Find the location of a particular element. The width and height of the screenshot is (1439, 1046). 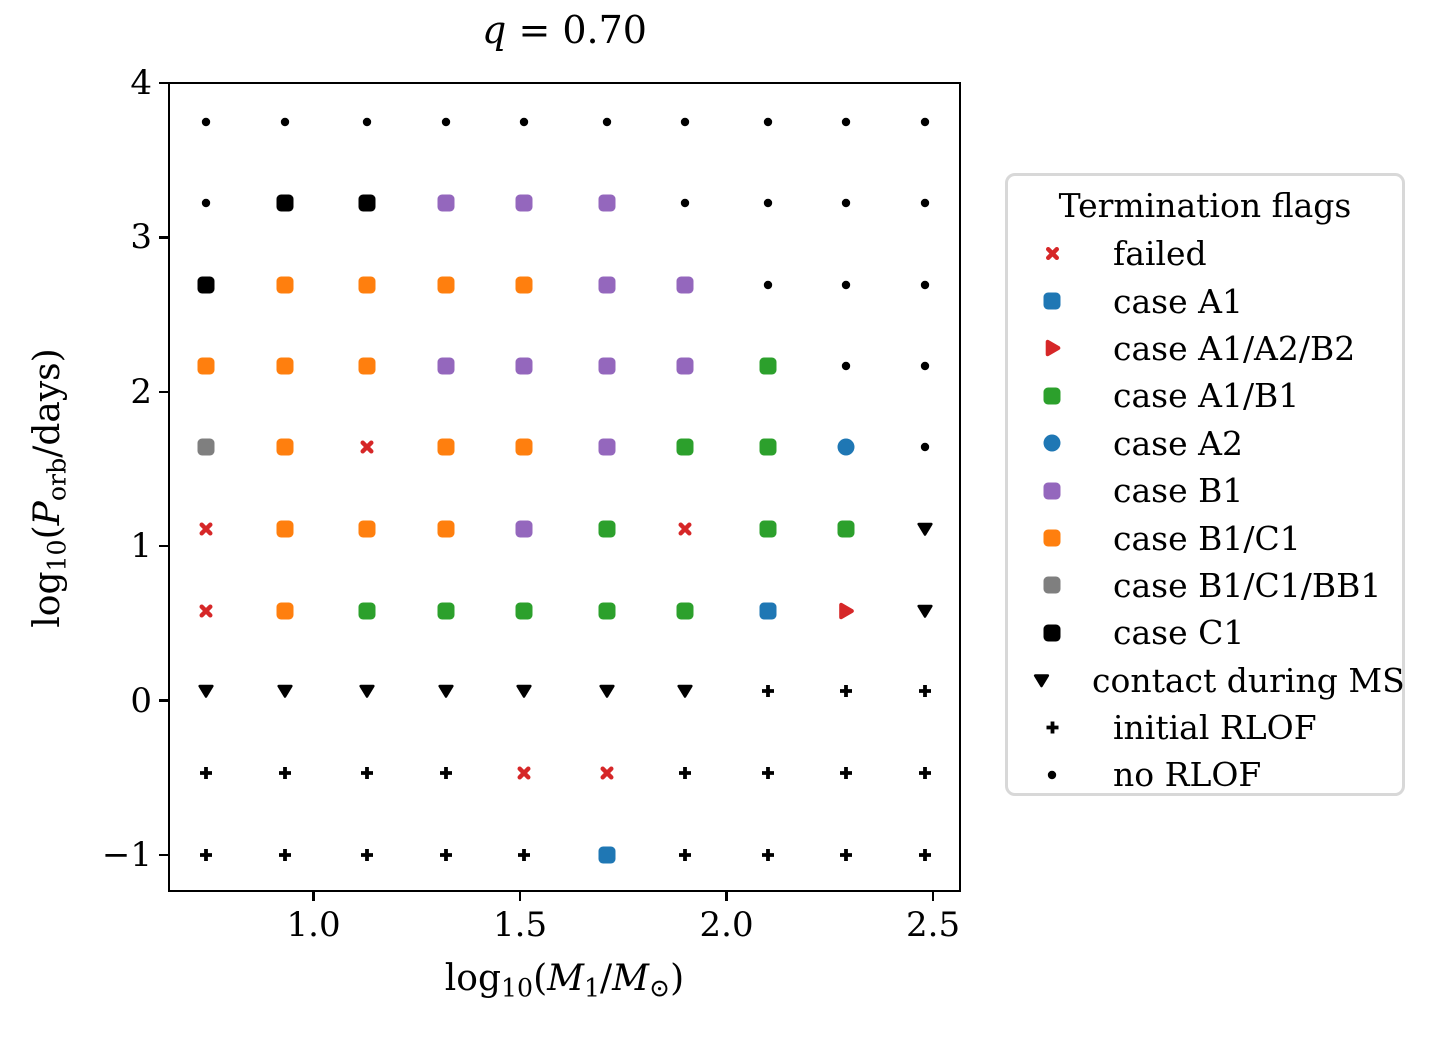

legend-entry-A1B1: case A1/B1 is located at coordinates (1205, 395).